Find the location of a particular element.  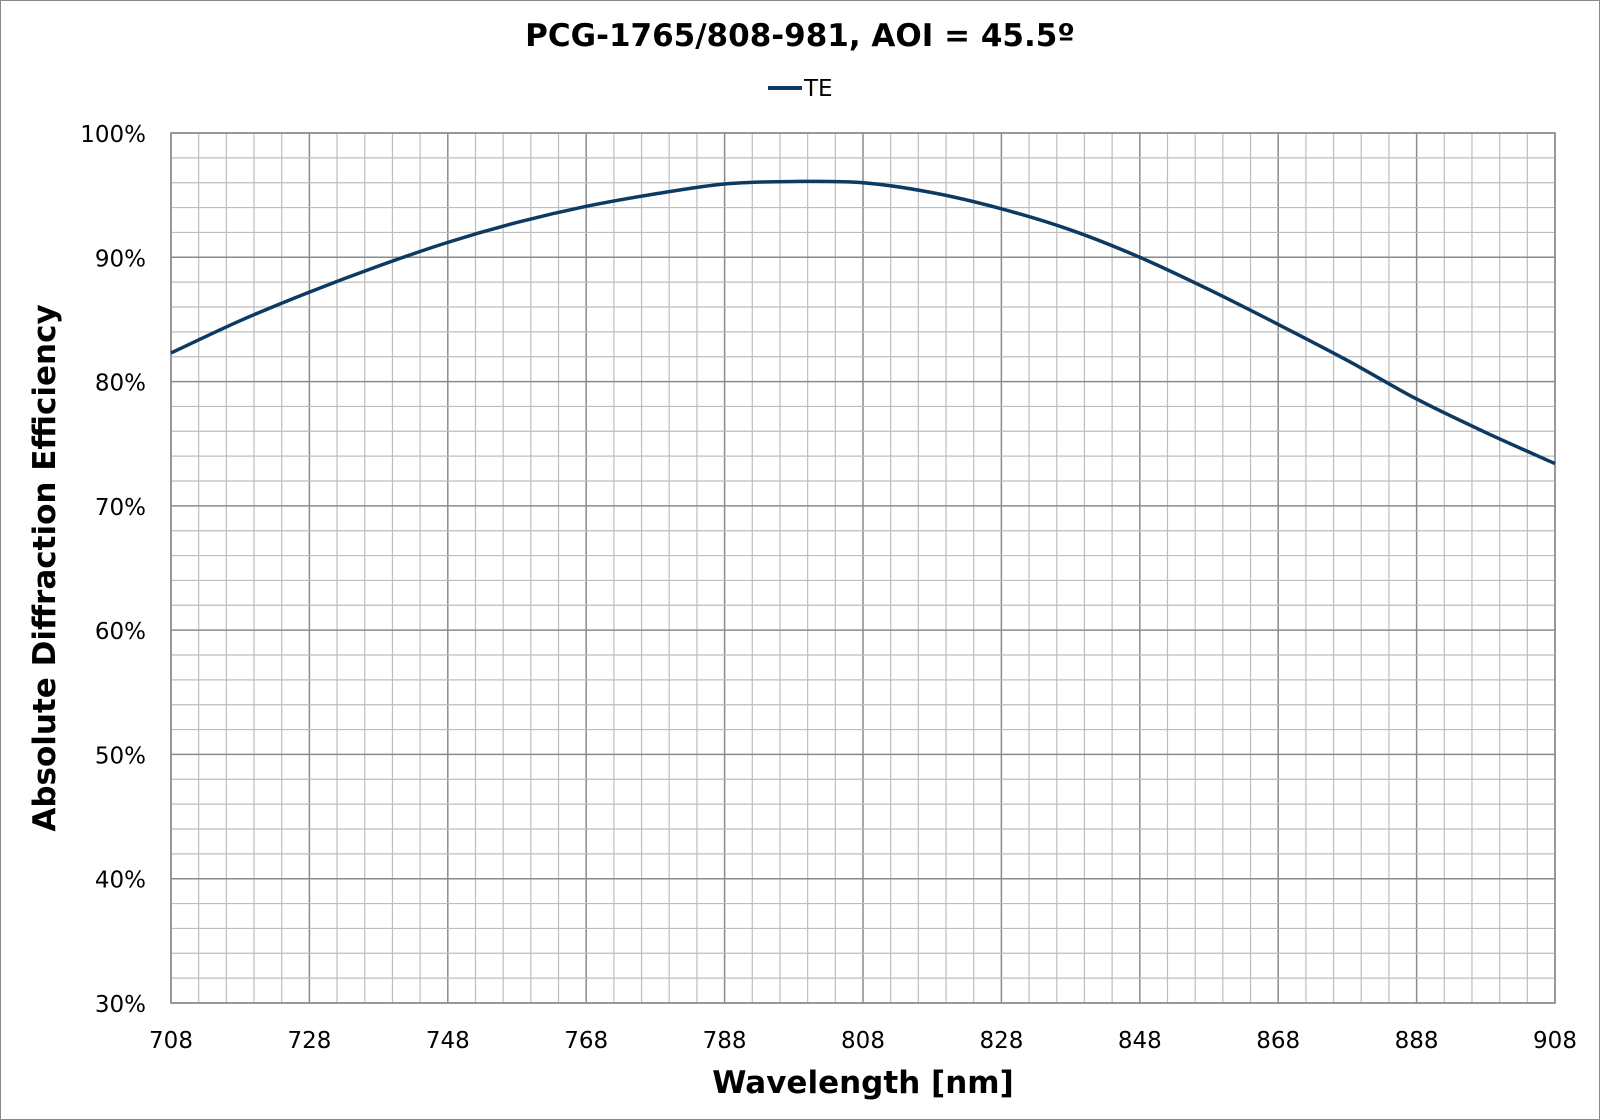

x-tick-labels: 708 728 748 768 788 808 828 848 868 888 908 is located at coordinates (863, 1041).